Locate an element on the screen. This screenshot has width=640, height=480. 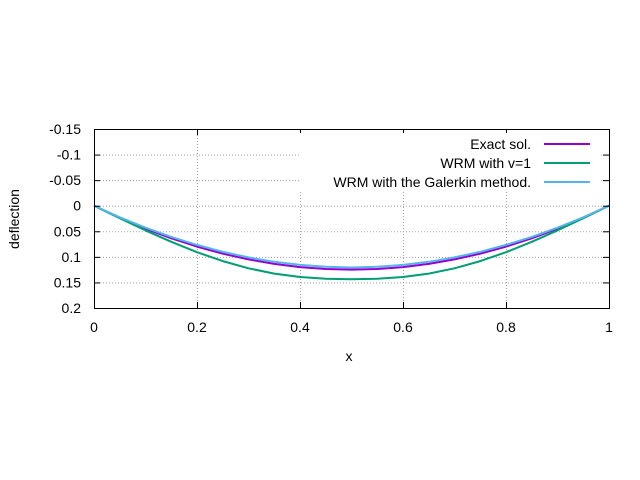
x-tick-label: 0 is located at coordinates (94, 327).